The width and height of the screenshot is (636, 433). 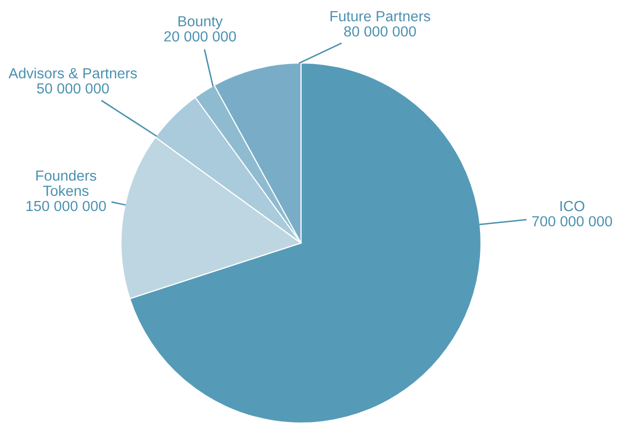 What do you see at coordinates (380, 16) in the screenshot?
I see `slice-label: Future Partners` at bounding box center [380, 16].